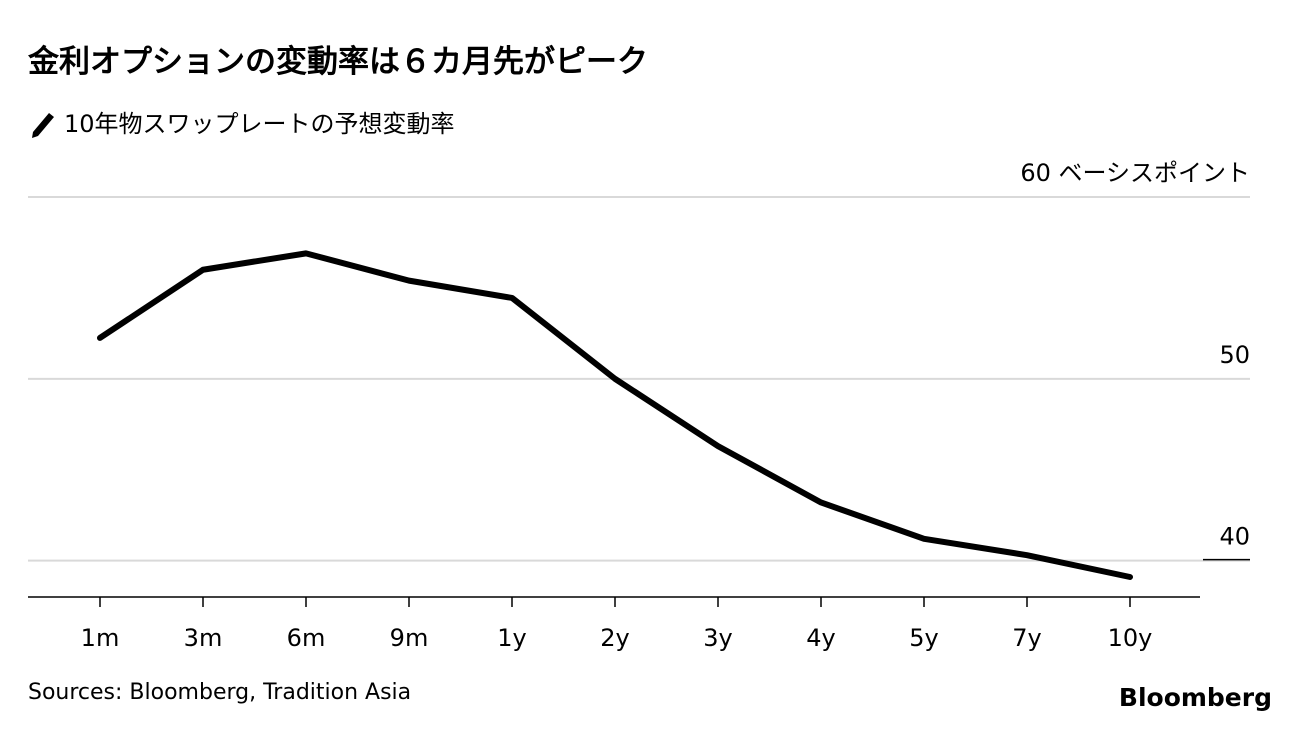 Image resolution: width=1296 pixels, height=734 pixels. Describe the element at coordinates (1234, 537) in the screenshot. I see `y-tick-label: 40` at that location.